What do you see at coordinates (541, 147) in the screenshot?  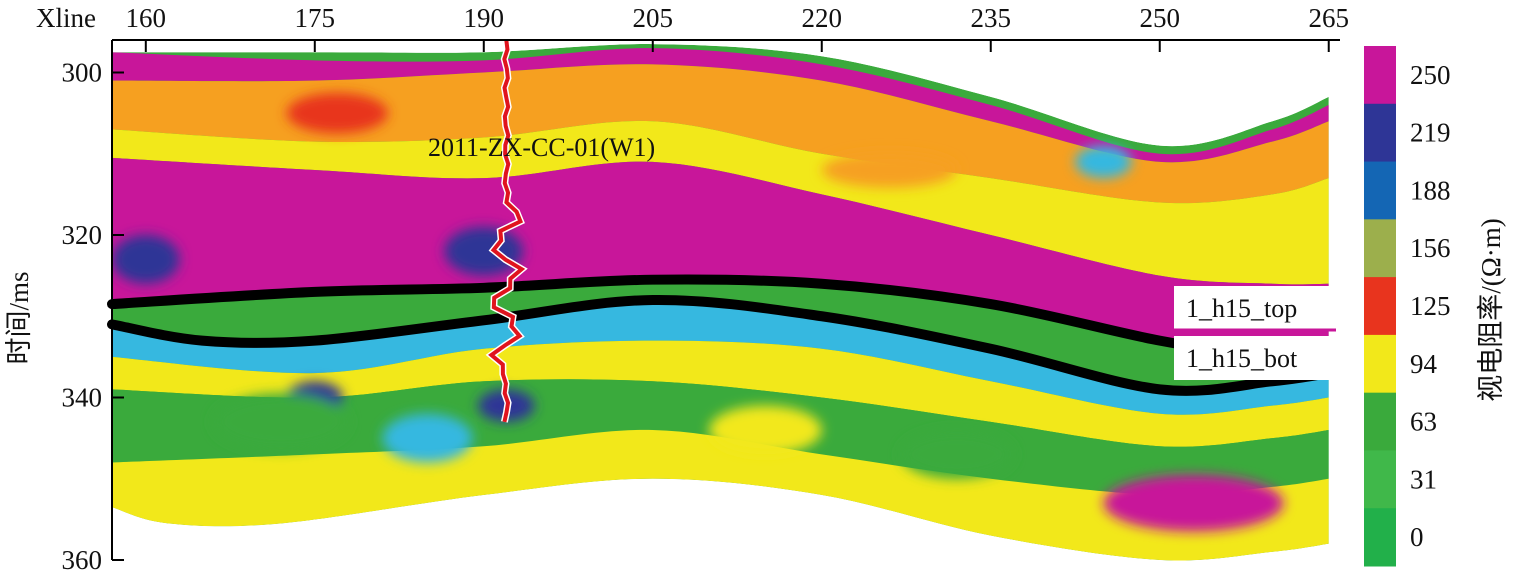 I see `well-label: 2011-ZX-CC-01(W1)` at bounding box center [541, 147].